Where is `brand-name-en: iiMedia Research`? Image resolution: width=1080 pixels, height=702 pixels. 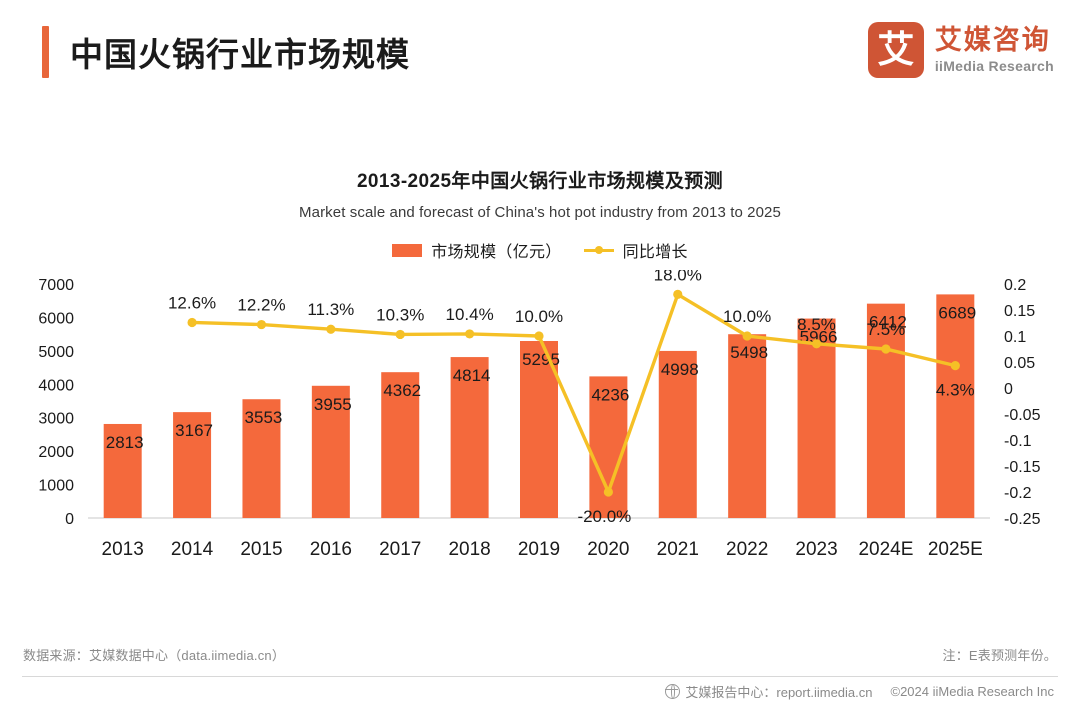
brand-name-en: iiMedia Research is located at coordinates (994, 65).